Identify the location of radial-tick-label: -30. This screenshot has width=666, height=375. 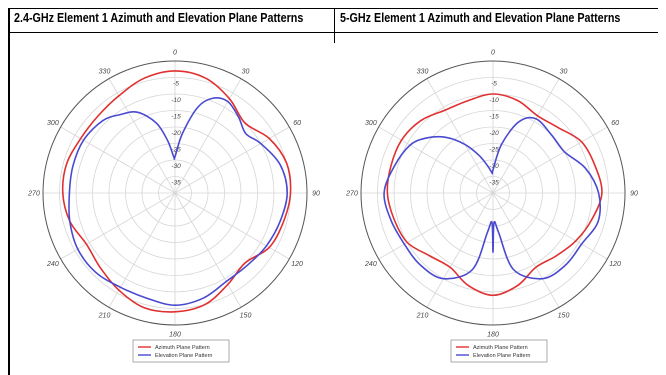
(176, 166).